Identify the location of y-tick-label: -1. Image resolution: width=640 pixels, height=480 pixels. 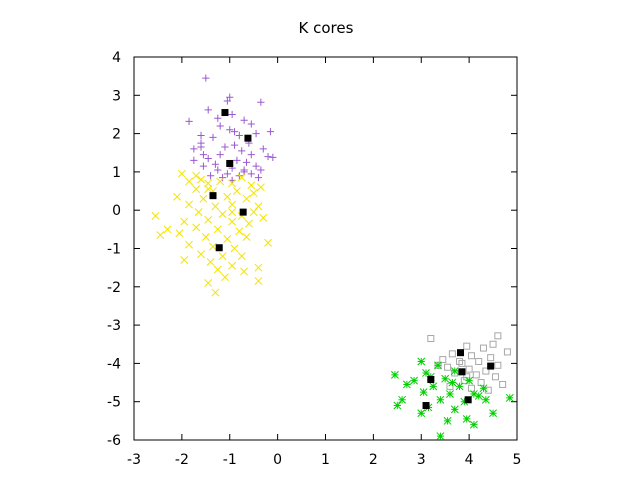
(114, 250).